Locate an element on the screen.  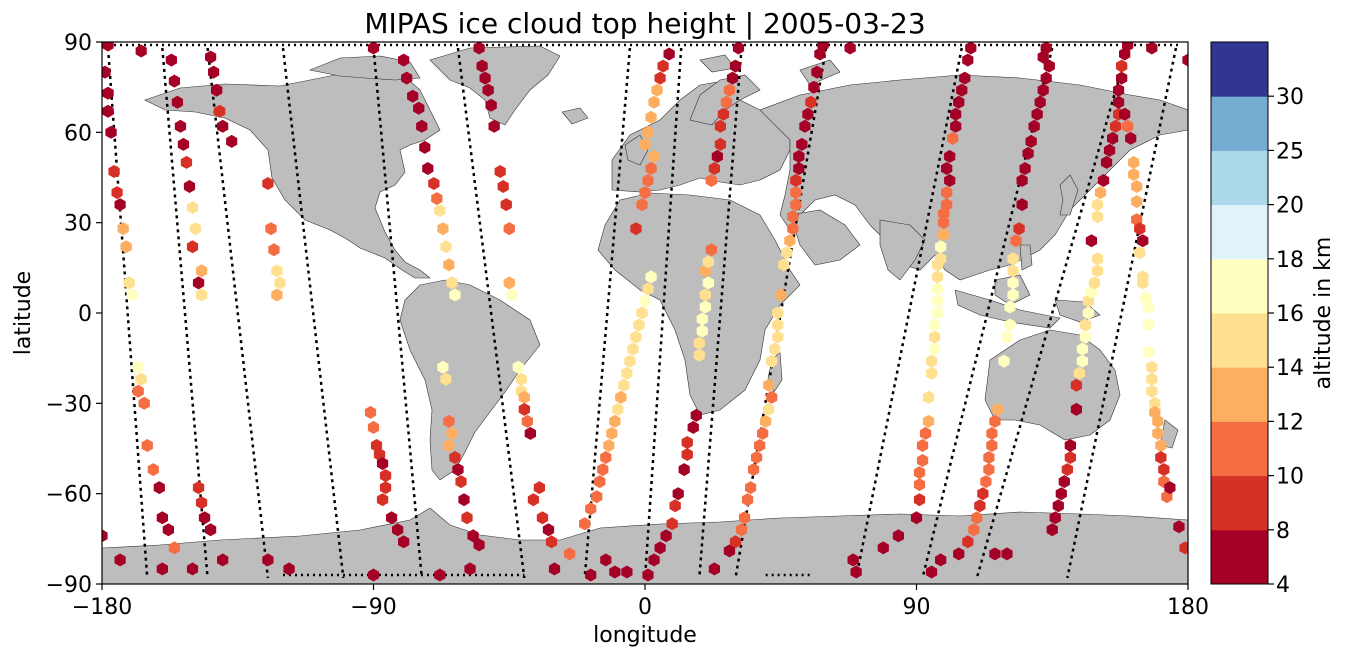
colorbar-tick-label: 10 is located at coordinates (1290, 477).